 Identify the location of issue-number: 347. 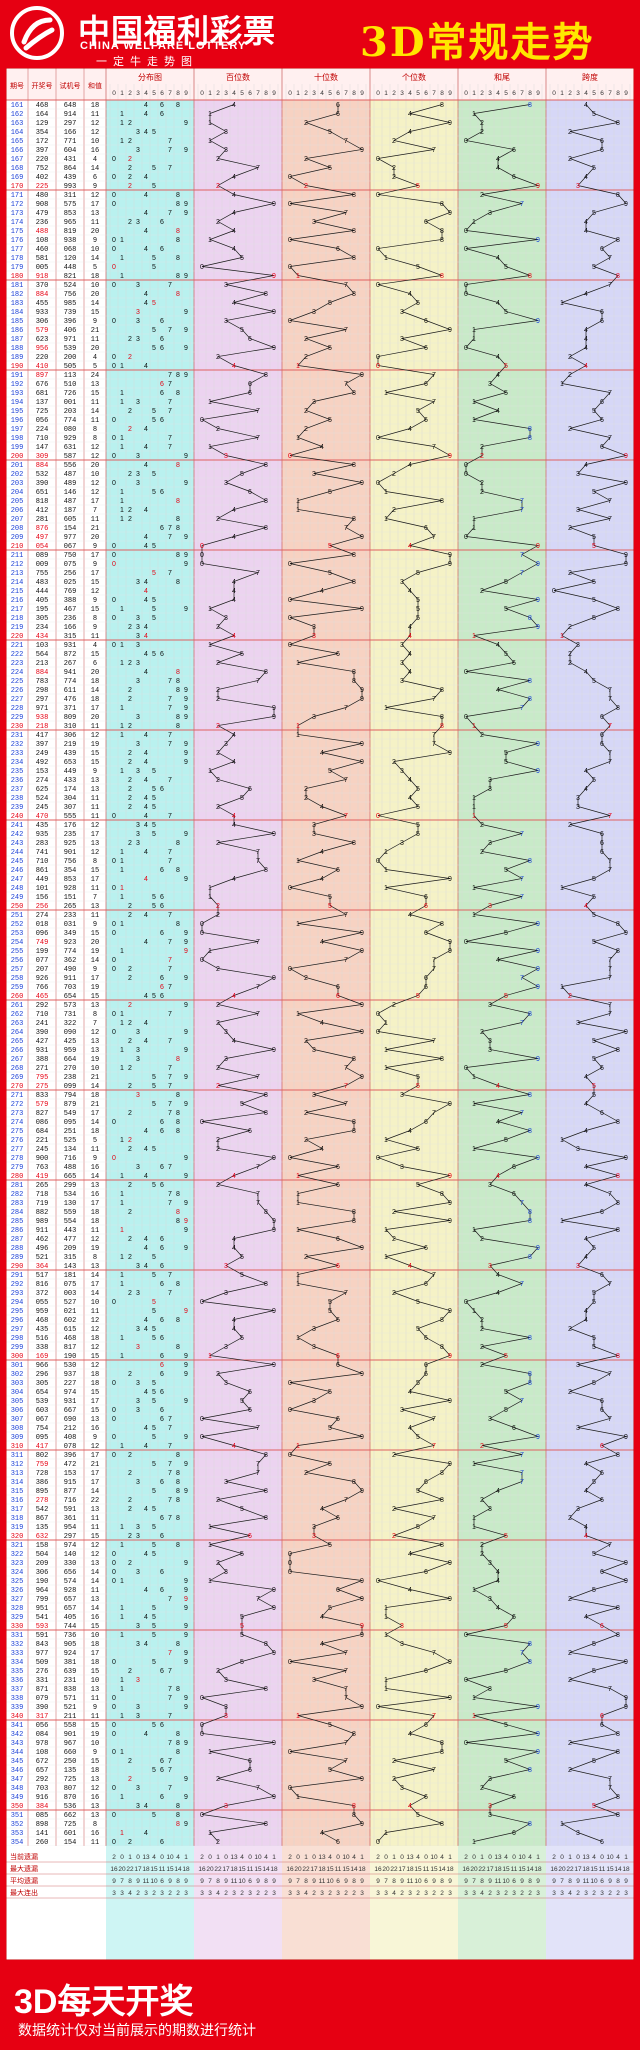
(17, 1780).